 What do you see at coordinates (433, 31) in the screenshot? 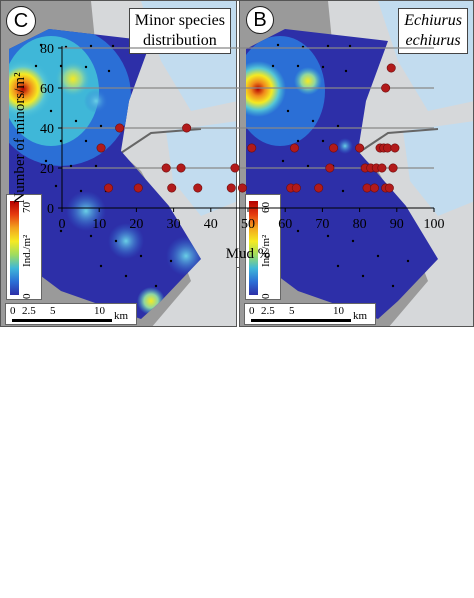
I see `panel-title-b: Echiurus echiurus` at bounding box center [433, 31].